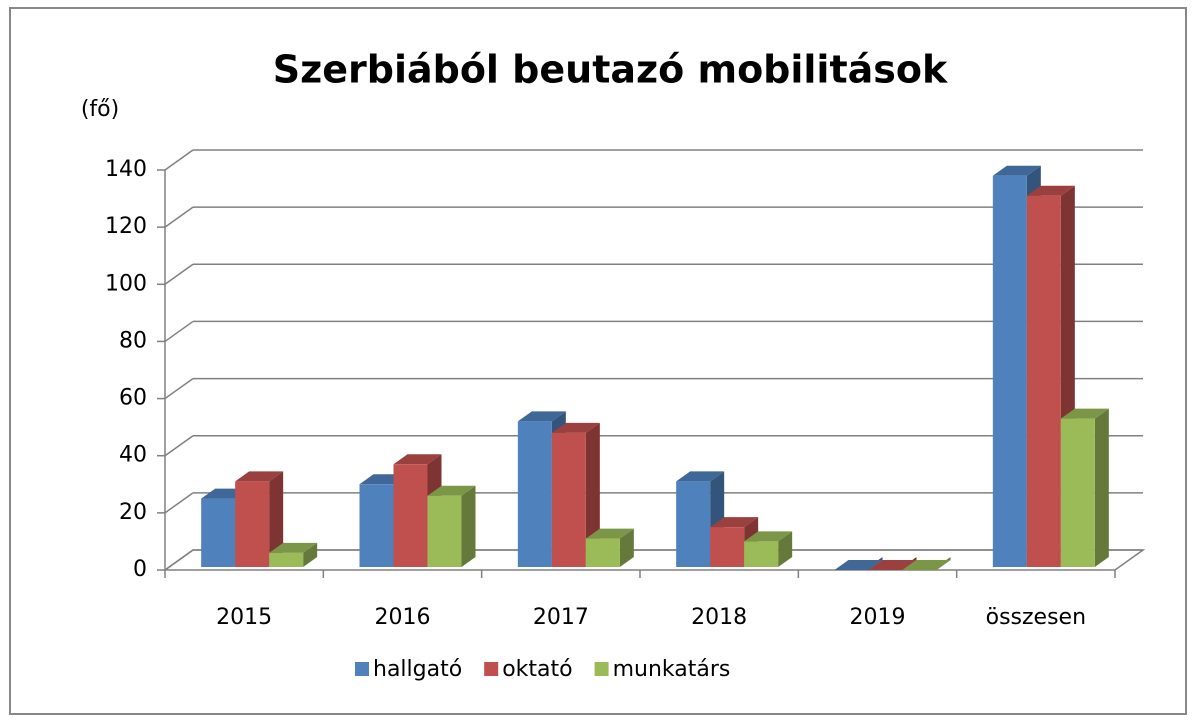 The width and height of the screenshot is (1196, 721). What do you see at coordinates (126, 226) in the screenshot?
I see `y-tick-label: 120` at bounding box center [126, 226].